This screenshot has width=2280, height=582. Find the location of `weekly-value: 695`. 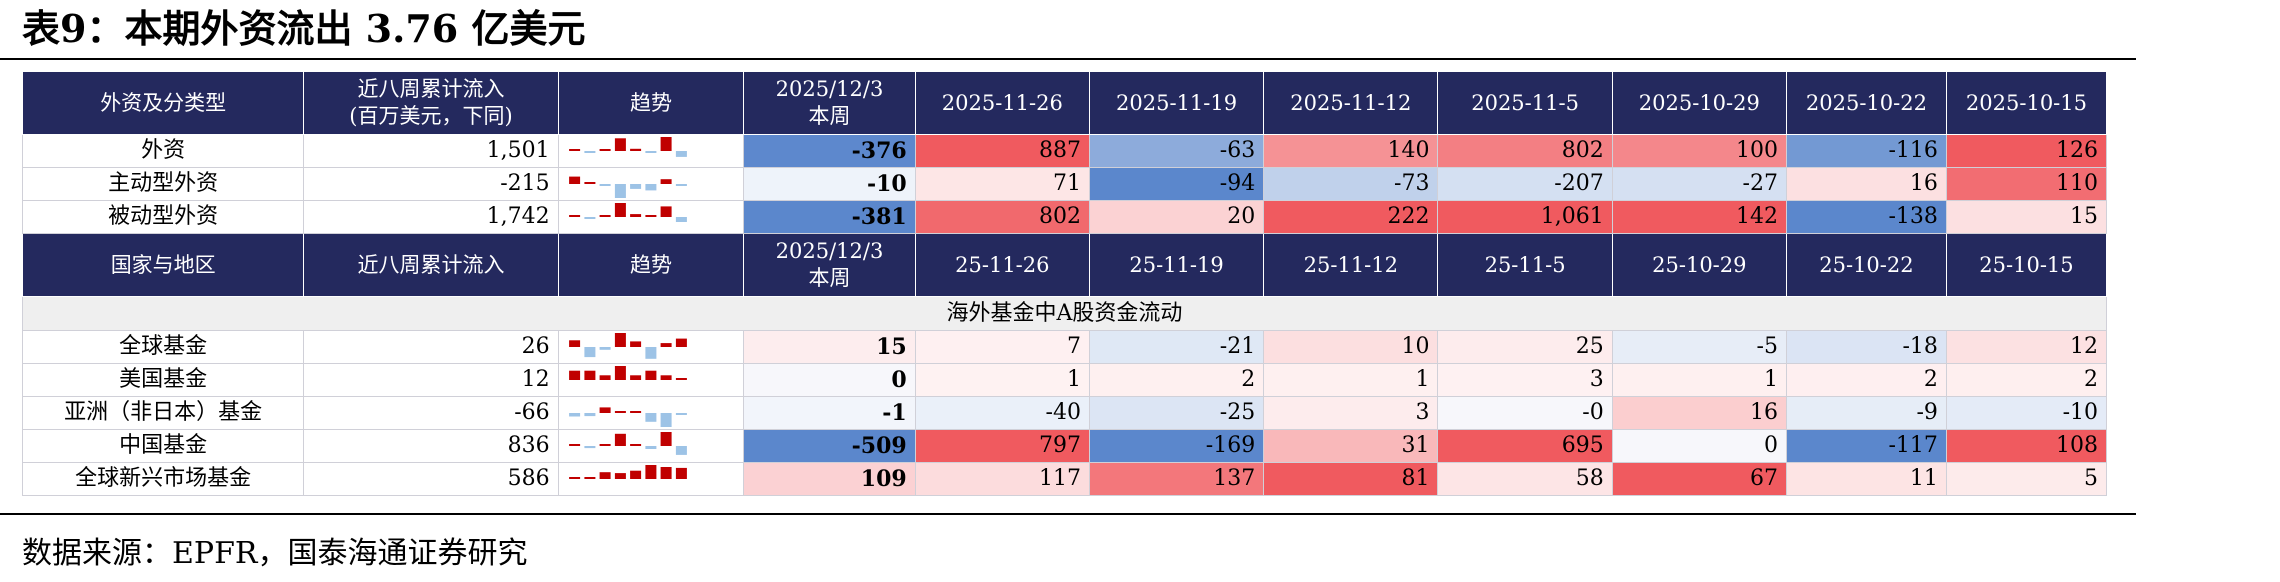

weekly-value: 695 is located at coordinates (1525, 446).